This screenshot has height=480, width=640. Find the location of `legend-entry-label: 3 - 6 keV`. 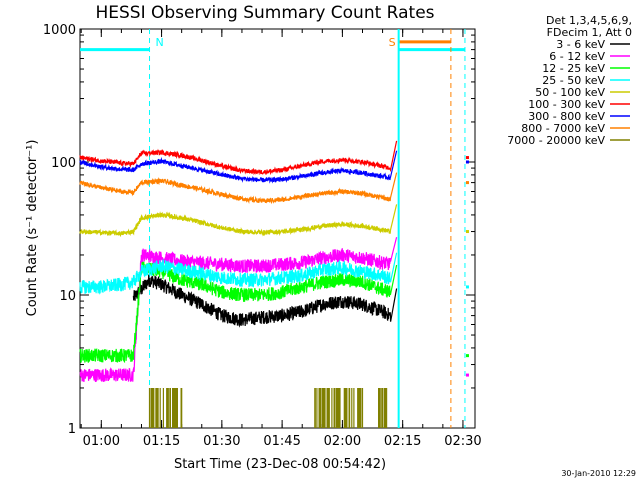

legend-entry-label: 3 - 6 keV is located at coordinates (580, 44).